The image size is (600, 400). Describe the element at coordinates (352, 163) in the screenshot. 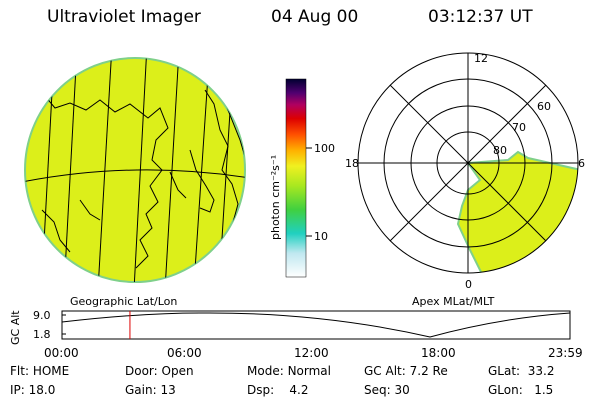

I see `mlt-label-18: 18` at that location.